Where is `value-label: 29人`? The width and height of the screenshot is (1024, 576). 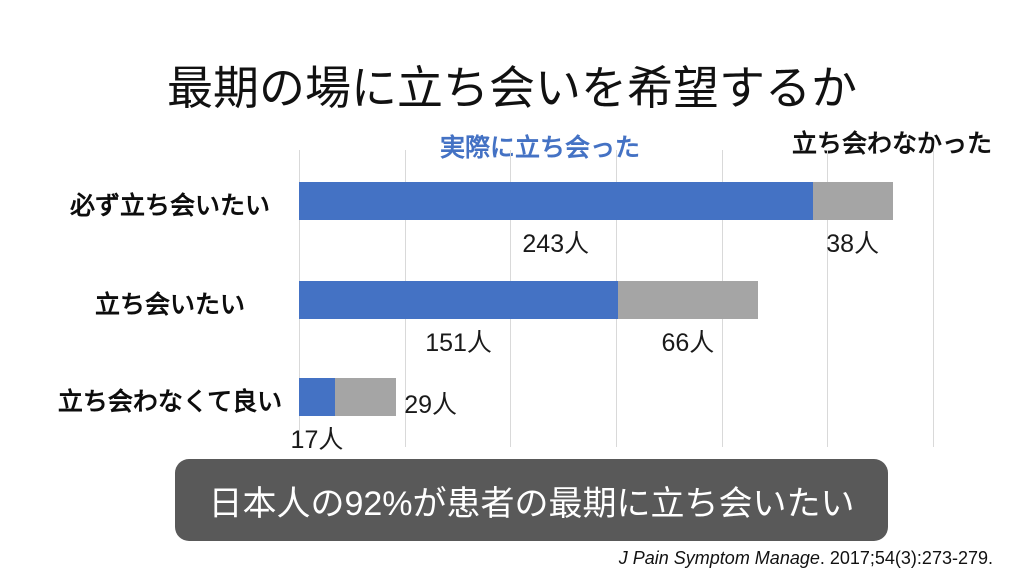
value-label: 29人 is located at coordinates (431, 405).